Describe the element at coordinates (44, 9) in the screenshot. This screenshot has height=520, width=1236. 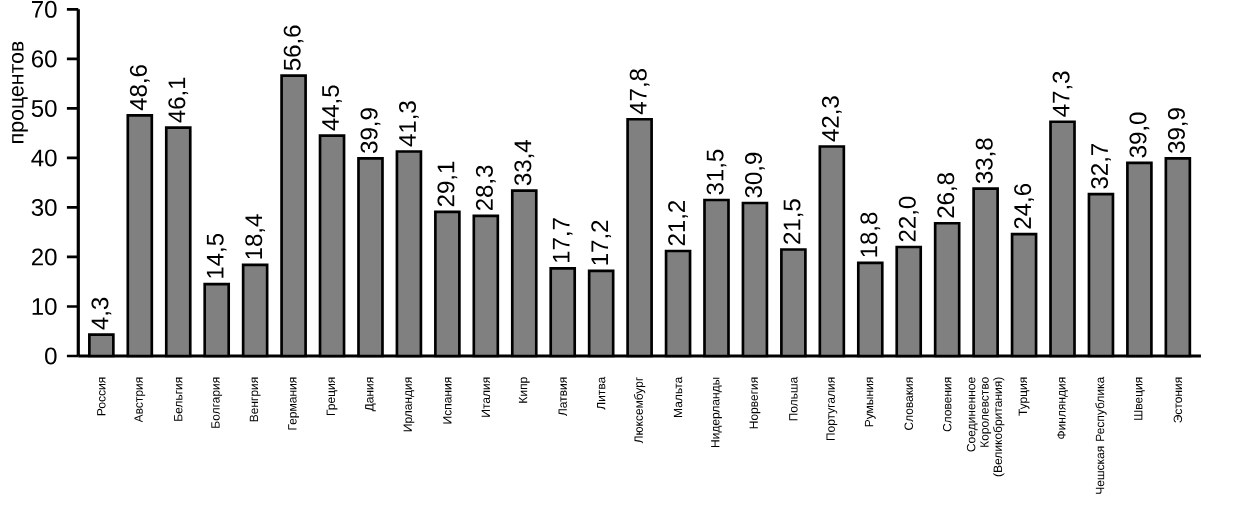
I see `y-tick-label: 70` at that location.